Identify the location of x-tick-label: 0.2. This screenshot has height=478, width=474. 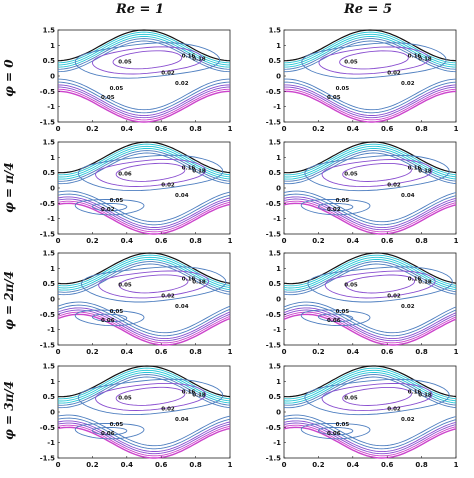
(318, 352).